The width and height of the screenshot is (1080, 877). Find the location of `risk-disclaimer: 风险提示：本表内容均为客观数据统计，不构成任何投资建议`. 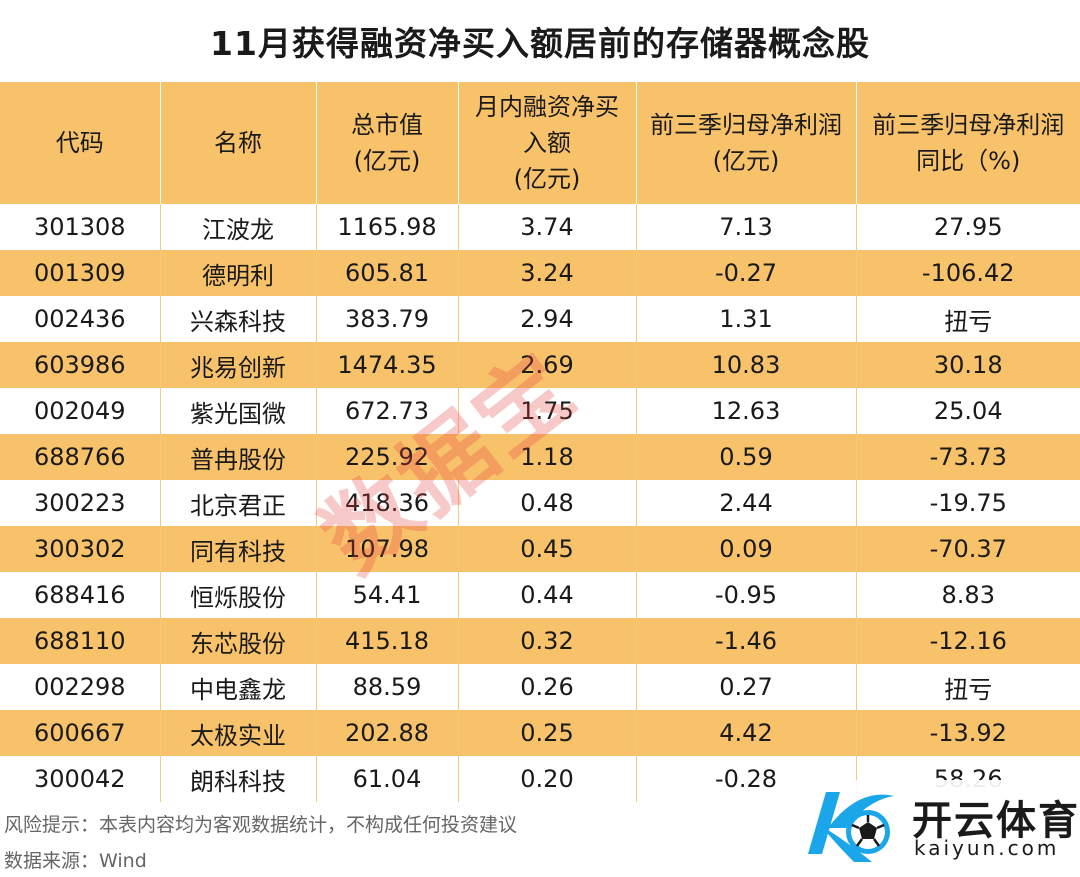

risk-disclaimer: 风险提示：本表内容均为客观数据统计，不构成任何投资建议 is located at coordinates (261, 825).